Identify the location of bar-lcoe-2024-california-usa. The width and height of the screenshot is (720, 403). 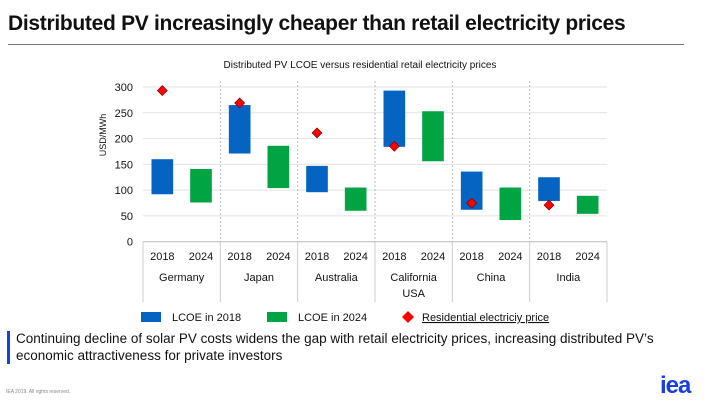
(433, 136).